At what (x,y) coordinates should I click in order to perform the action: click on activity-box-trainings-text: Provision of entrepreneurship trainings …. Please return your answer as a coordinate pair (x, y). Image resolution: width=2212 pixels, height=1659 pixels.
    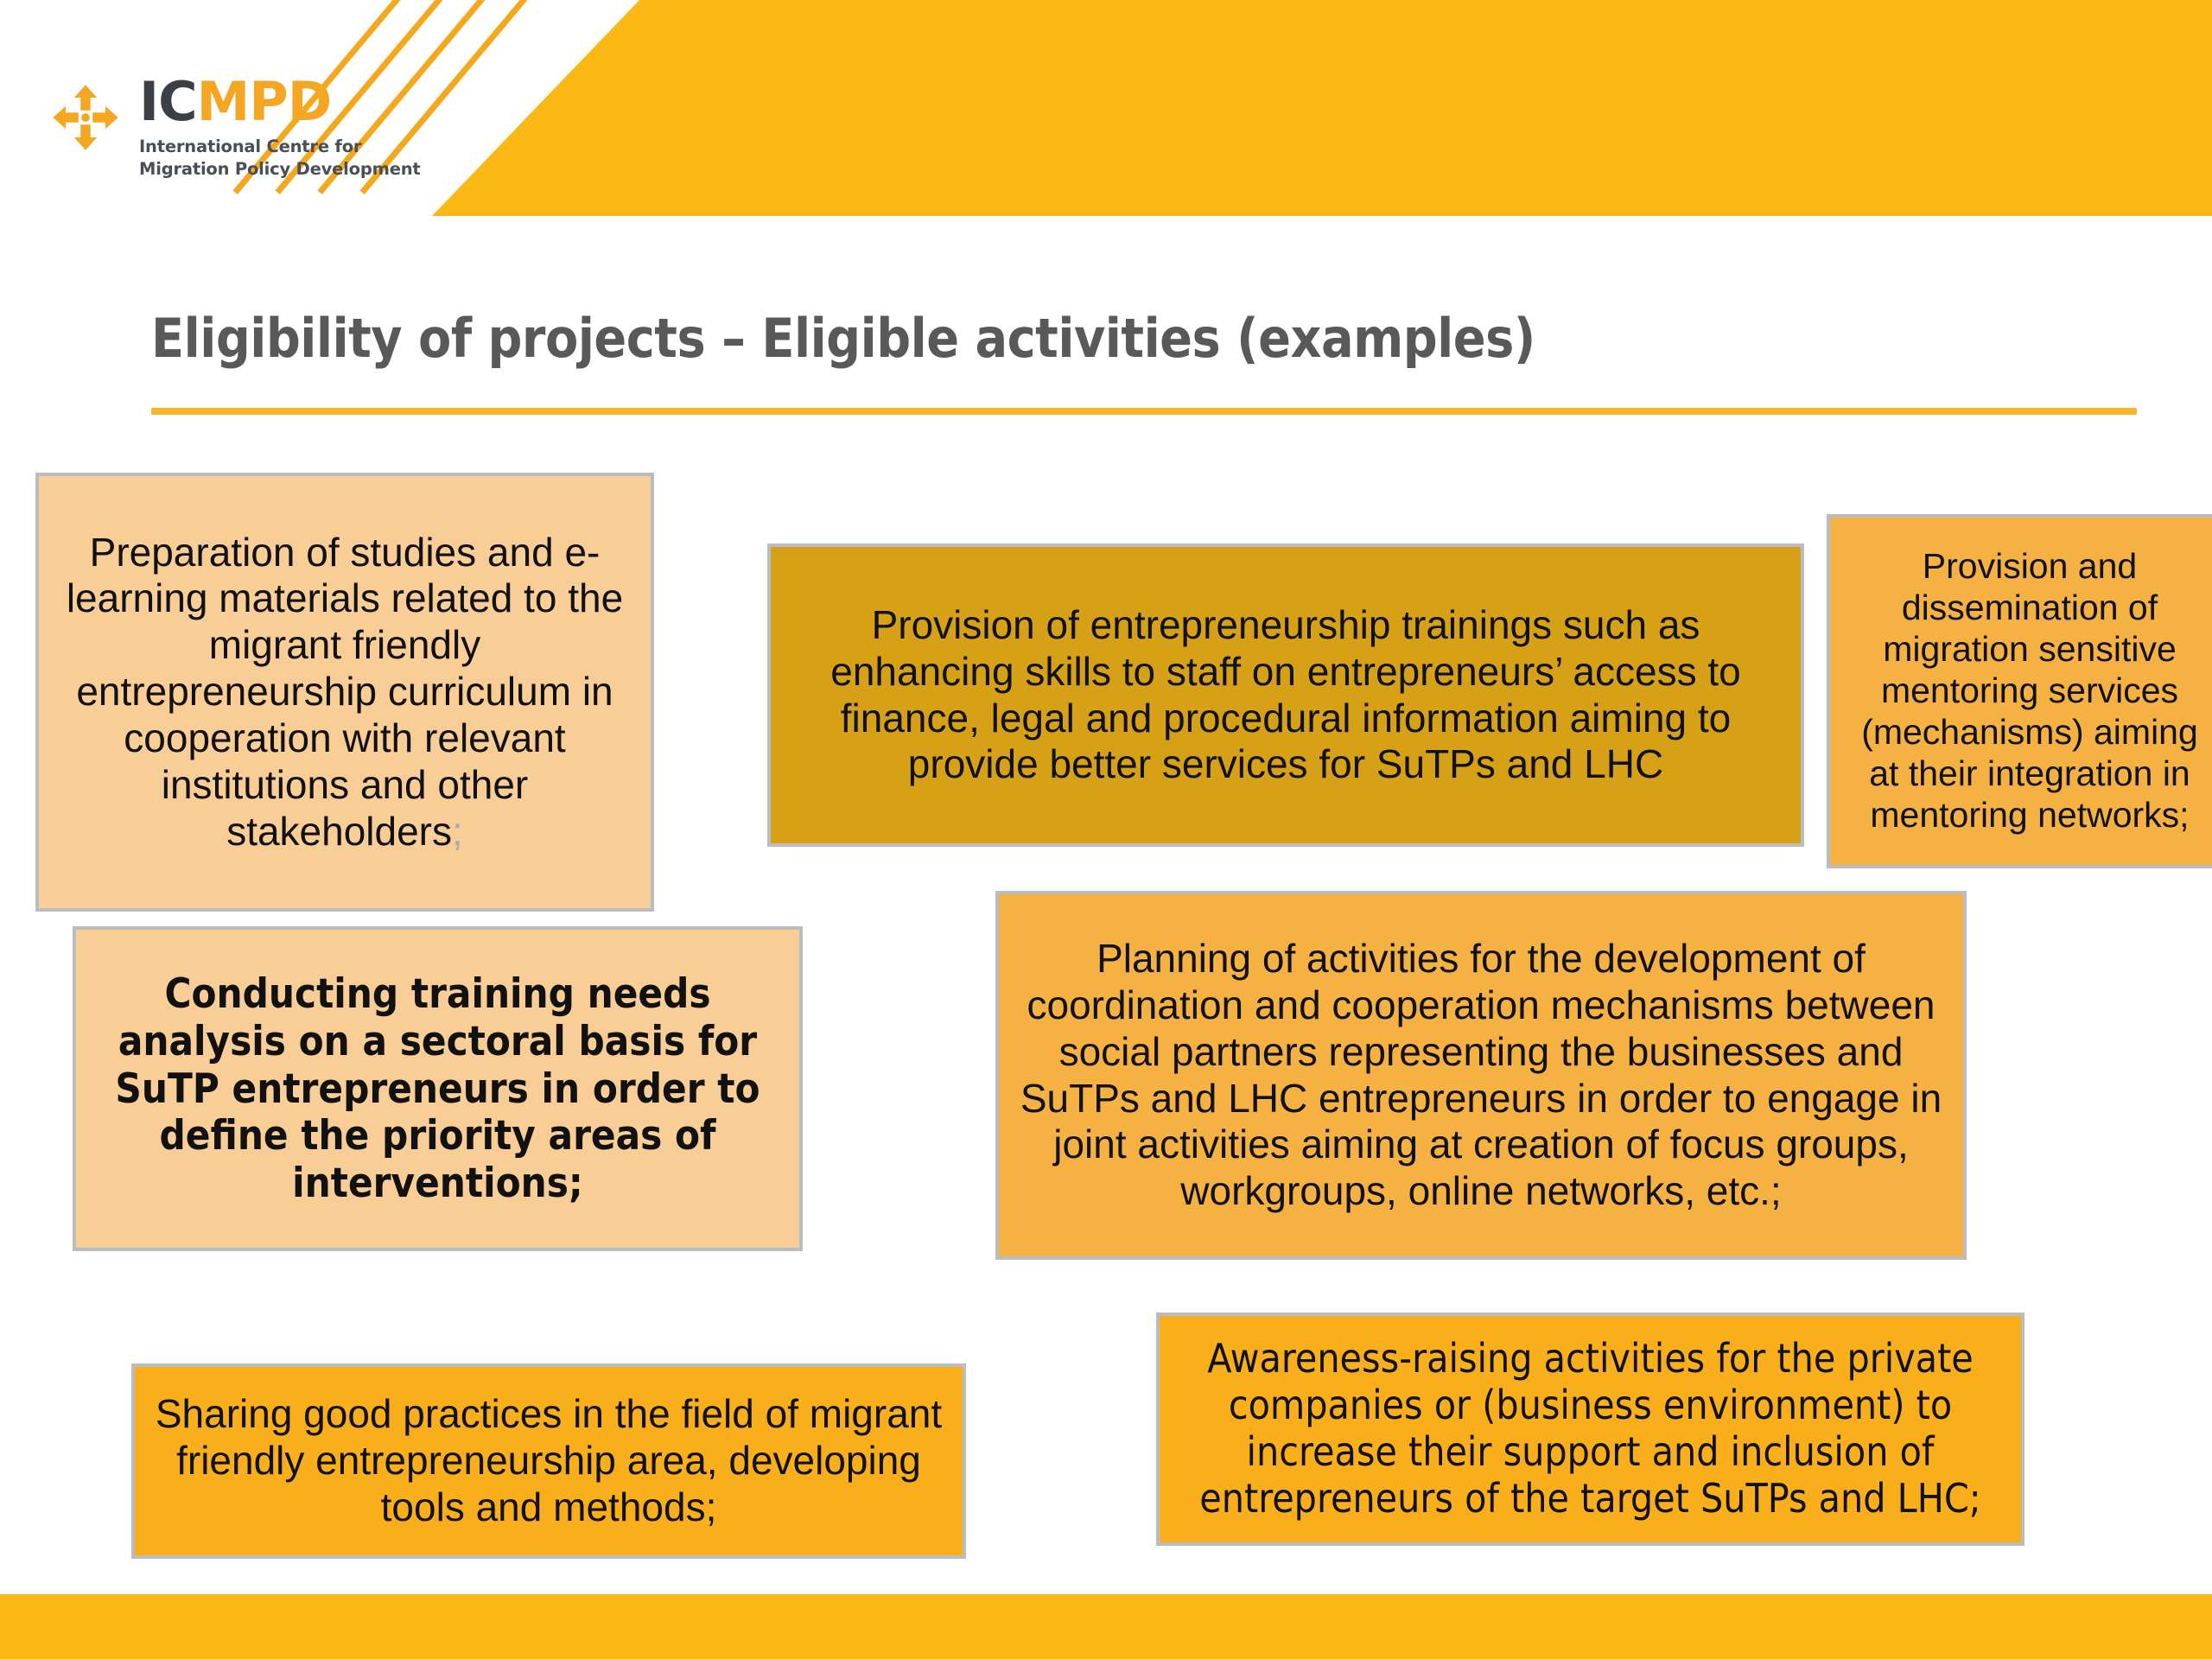
    Looking at the image, I should click on (1285, 694).